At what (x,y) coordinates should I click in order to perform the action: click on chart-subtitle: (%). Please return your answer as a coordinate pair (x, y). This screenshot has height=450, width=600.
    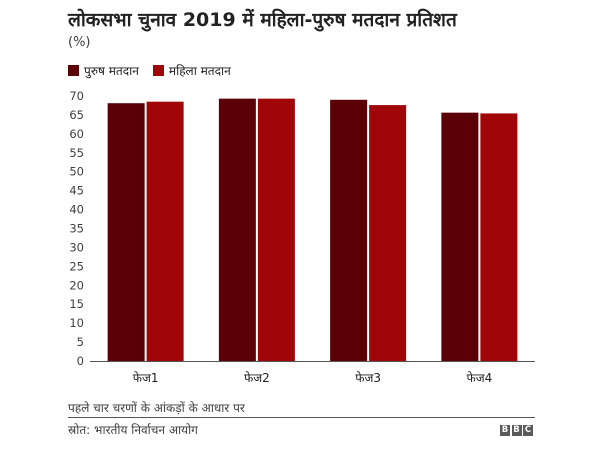
    Looking at the image, I should click on (79, 42).